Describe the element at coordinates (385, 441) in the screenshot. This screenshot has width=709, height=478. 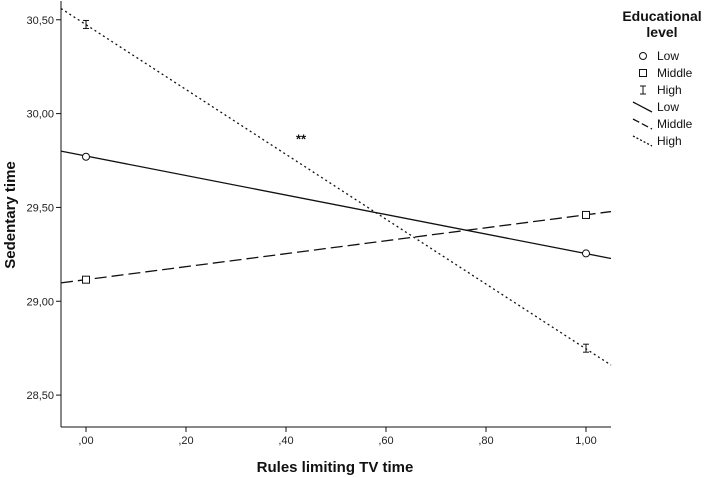
I see `x-tick-label: ,60` at that location.